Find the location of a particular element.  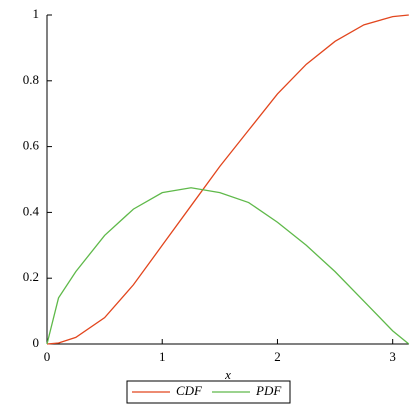

y-tick-label: 0.8 is located at coordinates (31, 79).